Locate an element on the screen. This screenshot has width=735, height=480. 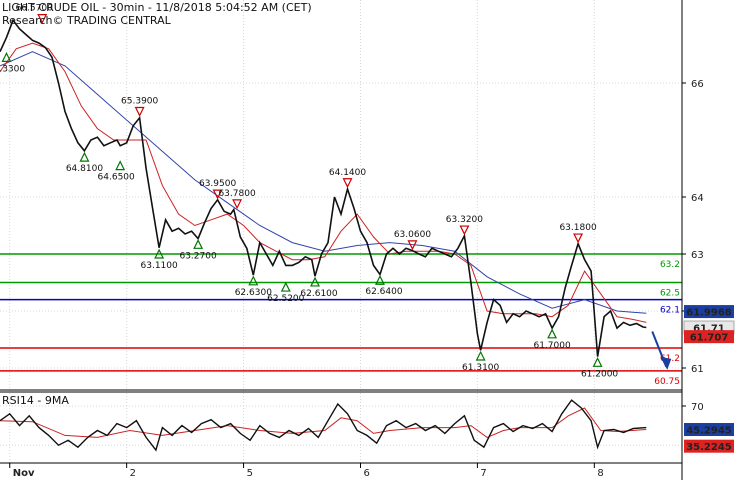
swing-price-label: 63.9500 is located at coordinates (217, 184).